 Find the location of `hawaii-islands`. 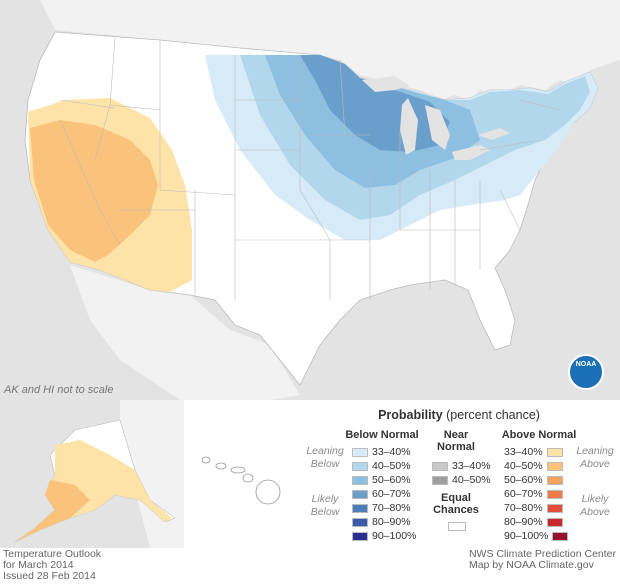

hawaii-islands is located at coordinates (241, 480).